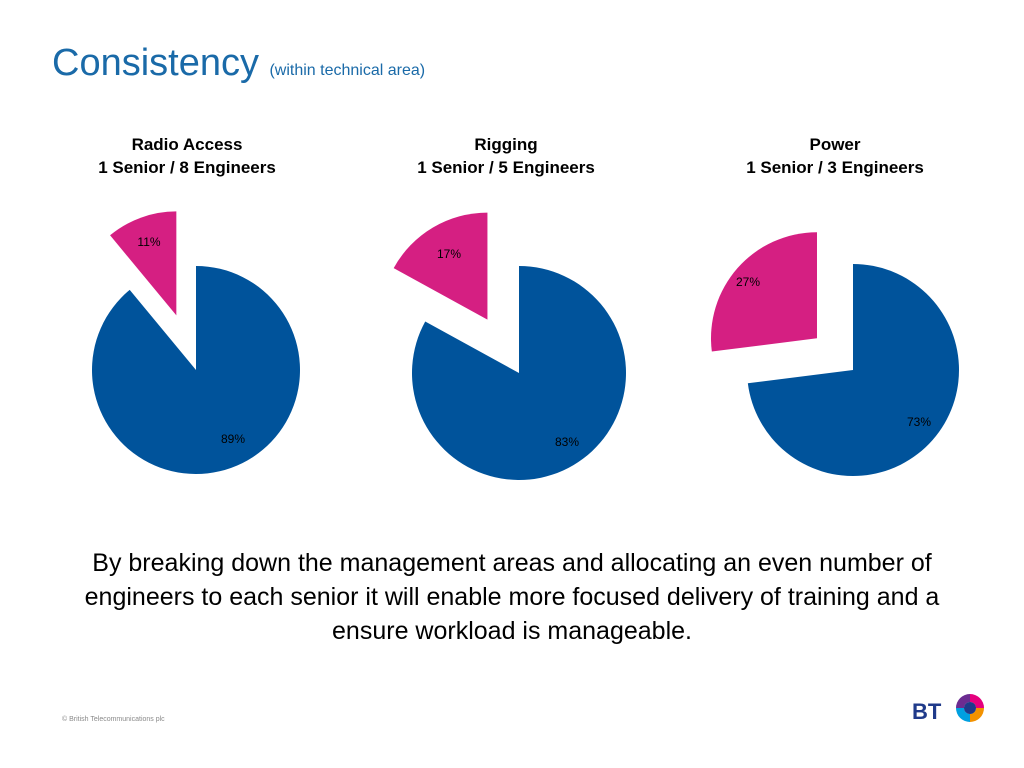 The width and height of the screenshot is (1024, 768). I want to click on chart-title-line: Radio Access, so click(187, 144).